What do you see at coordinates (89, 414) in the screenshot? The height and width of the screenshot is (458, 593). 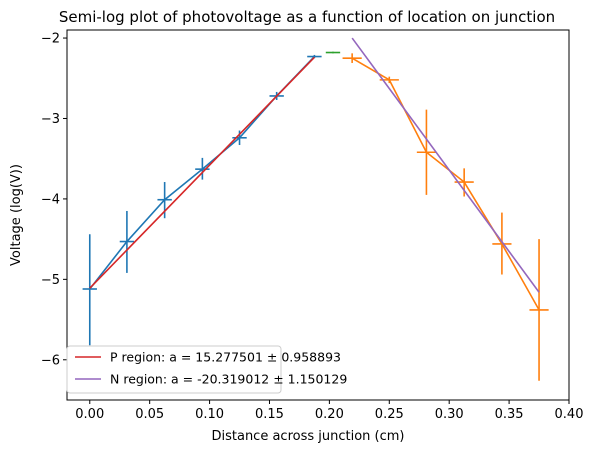 I see `x-tick-label: 0.00` at bounding box center [89, 414].